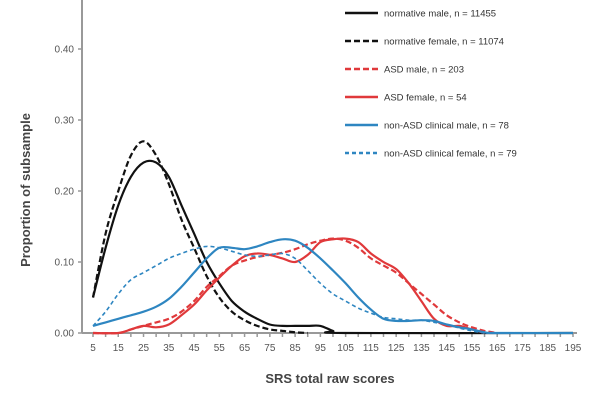 The height and width of the screenshot is (403, 600). What do you see at coordinates (65, 192) in the screenshot?
I see `y-tick-label: 0.20` at bounding box center [65, 192].